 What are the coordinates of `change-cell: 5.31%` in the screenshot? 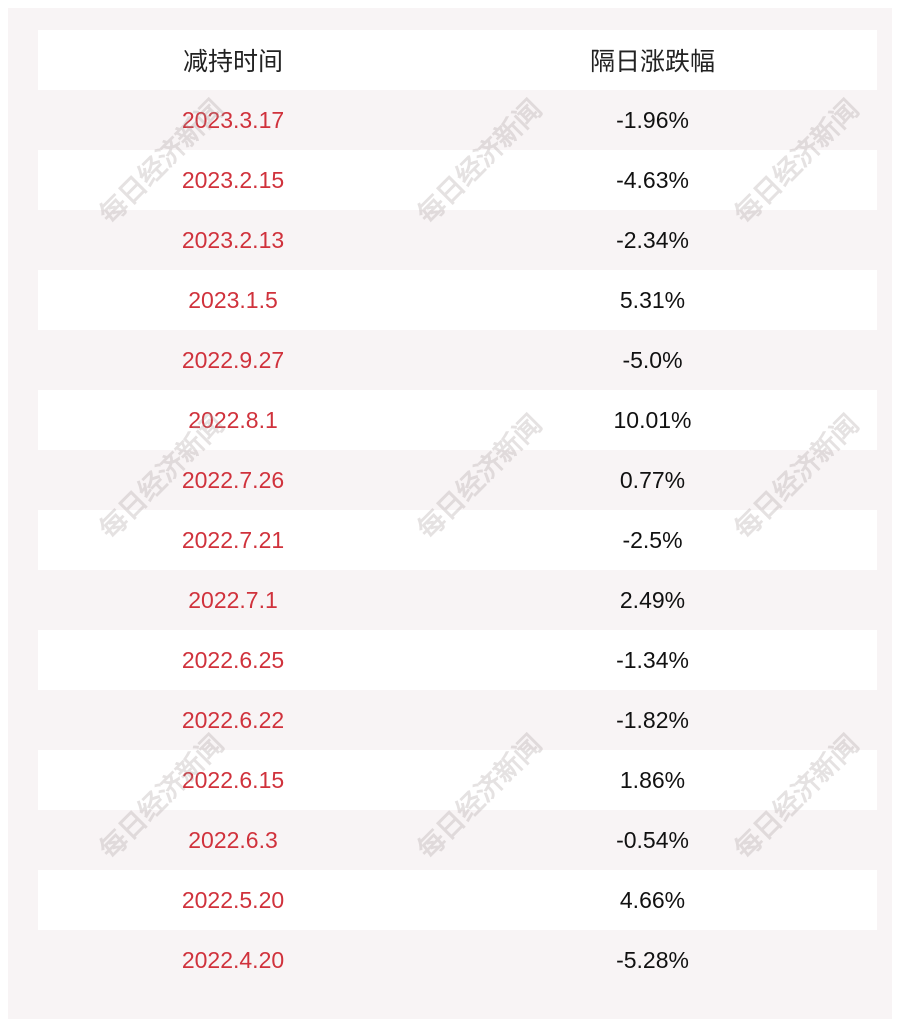 It's located at (652, 299).